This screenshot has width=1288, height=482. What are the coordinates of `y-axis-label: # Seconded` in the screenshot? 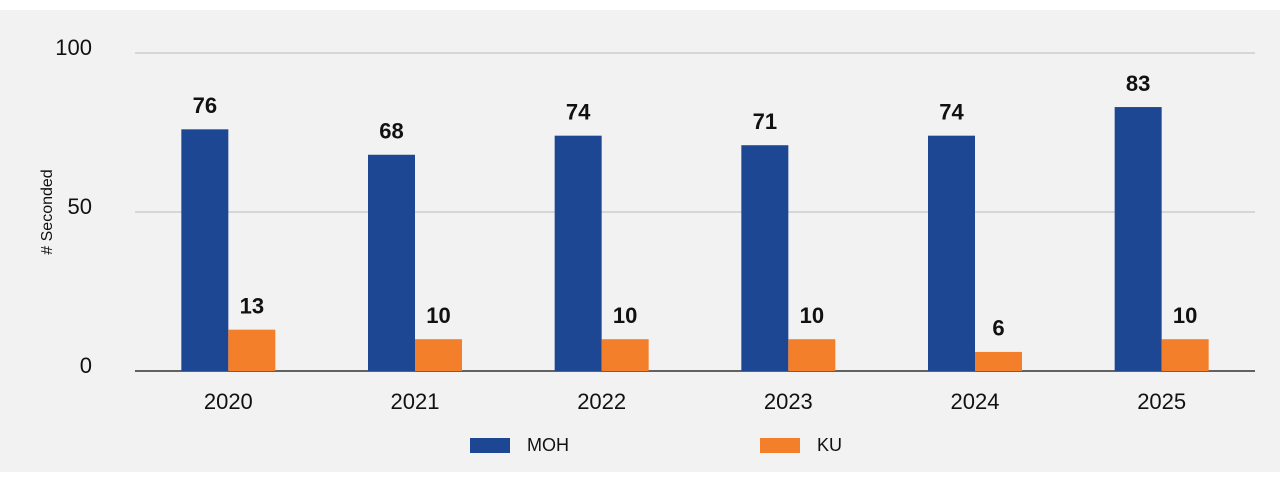 It's located at (47, 211).